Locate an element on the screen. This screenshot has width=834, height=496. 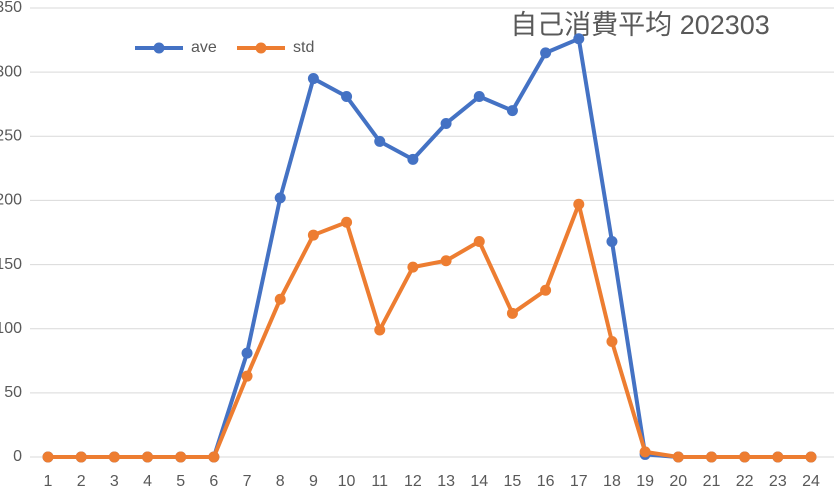
chart-title: 自己消費平均 202303 is located at coordinates (640, 25).